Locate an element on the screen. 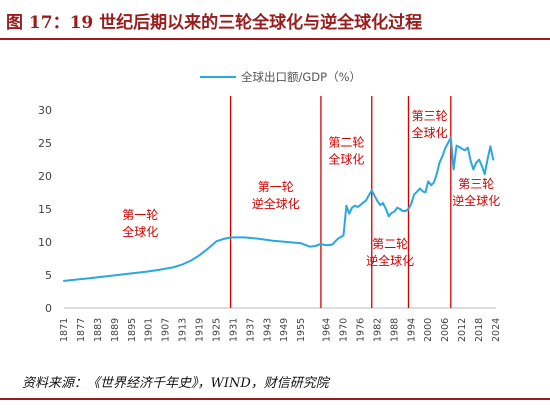 Image resolution: width=550 pixels, height=408 pixels. x-tick-label: 1931 is located at coordinates (233, 330).